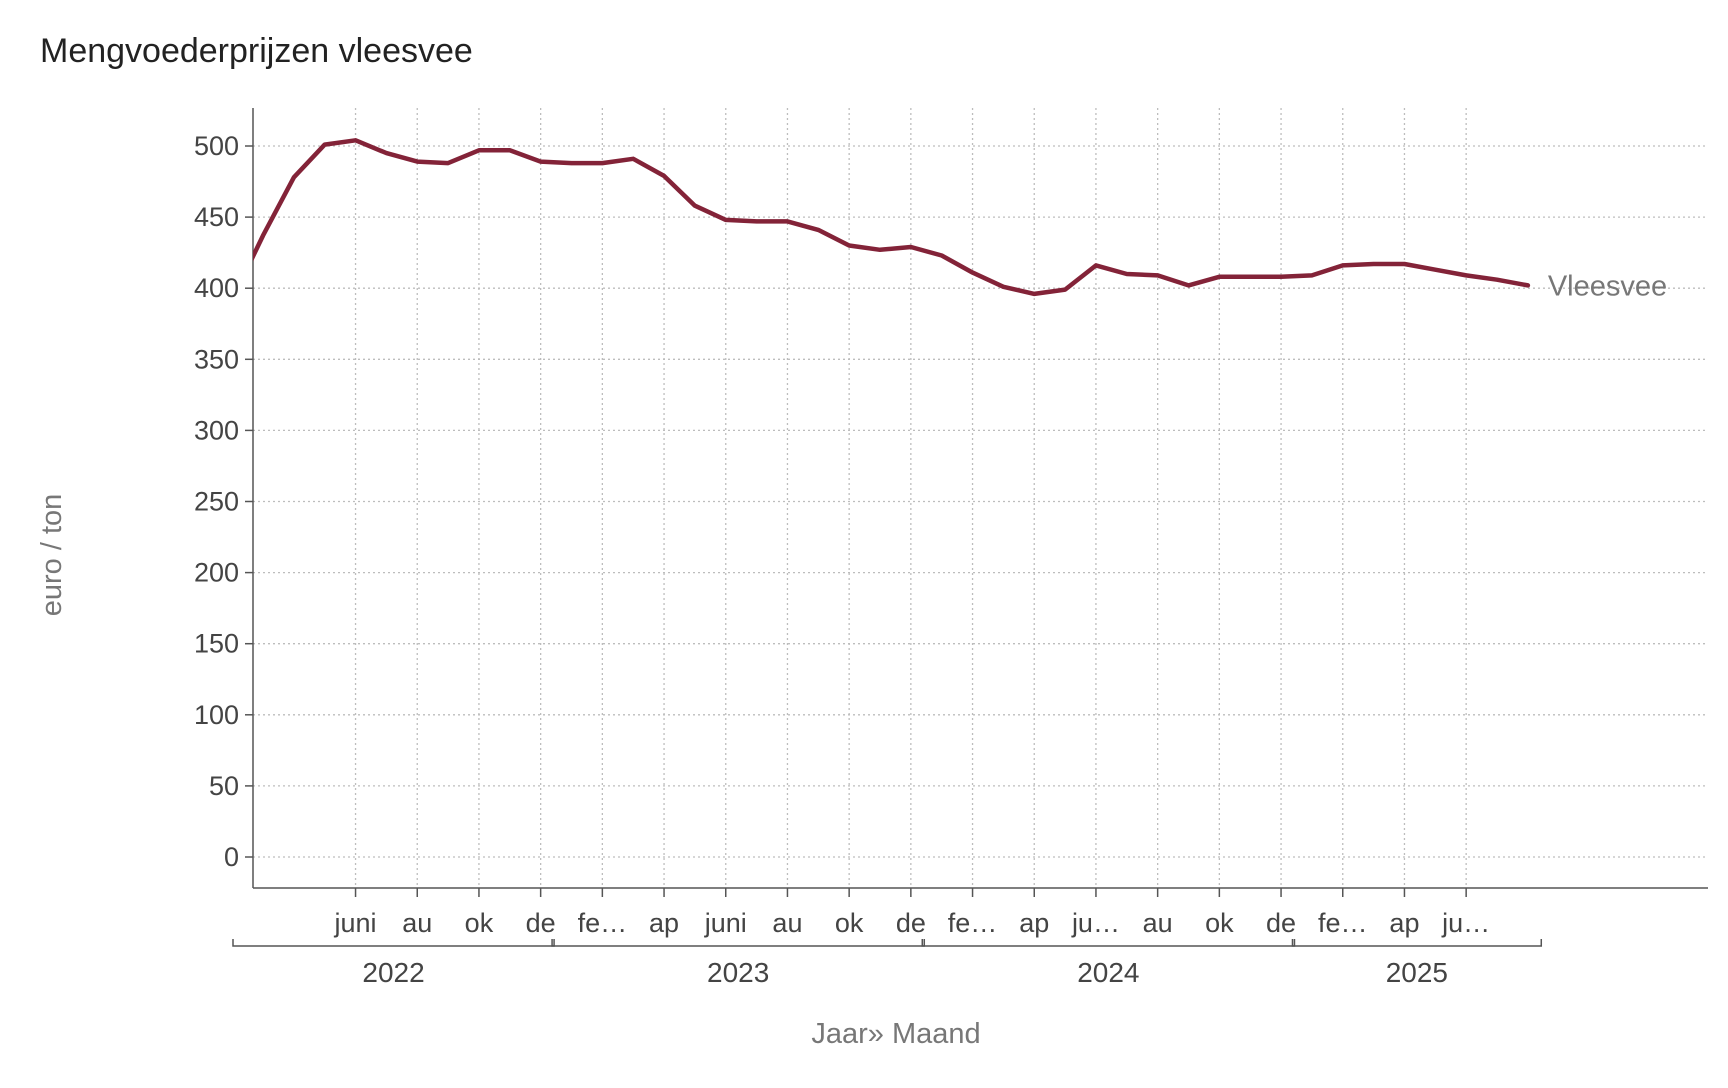 This screenshot has height=1088, width=1728. What do you see at coordinates (216, 573) in the screenshot?
I see `y-tick-label: 200` at bounding box center [216, 573].